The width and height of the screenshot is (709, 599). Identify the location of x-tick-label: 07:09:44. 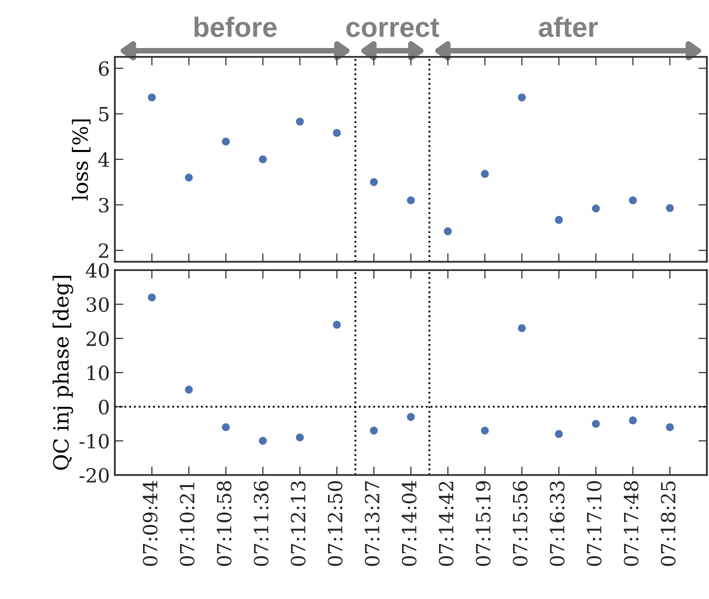
(150, 523).